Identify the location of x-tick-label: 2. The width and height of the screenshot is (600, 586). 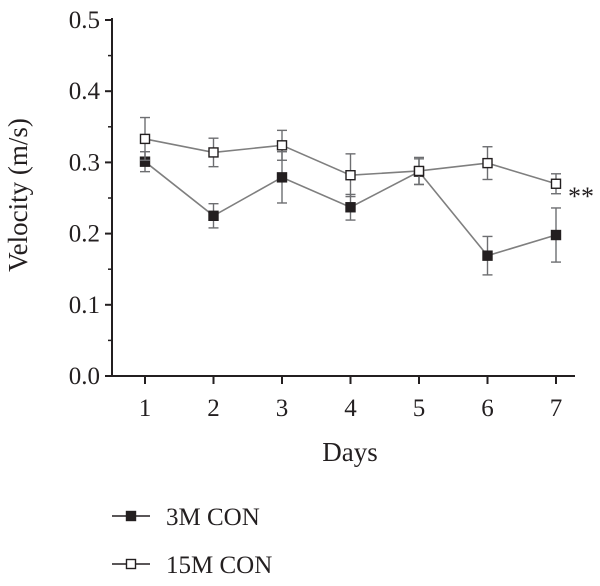
(213, 408).